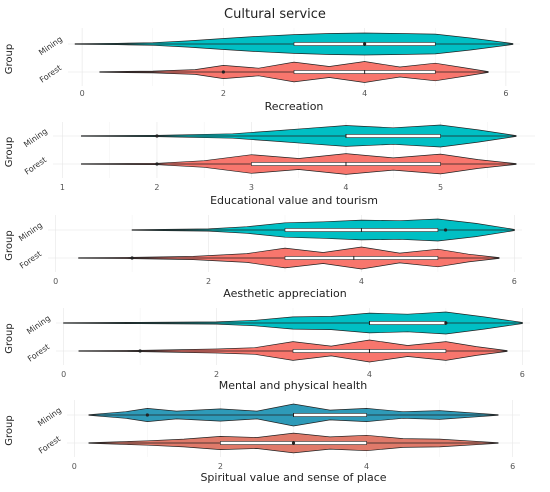 The image size is (550, 492). Describe the element at coordinates (275, 14) in the screenshot. I see `figure-title: Cultural service` at that location.